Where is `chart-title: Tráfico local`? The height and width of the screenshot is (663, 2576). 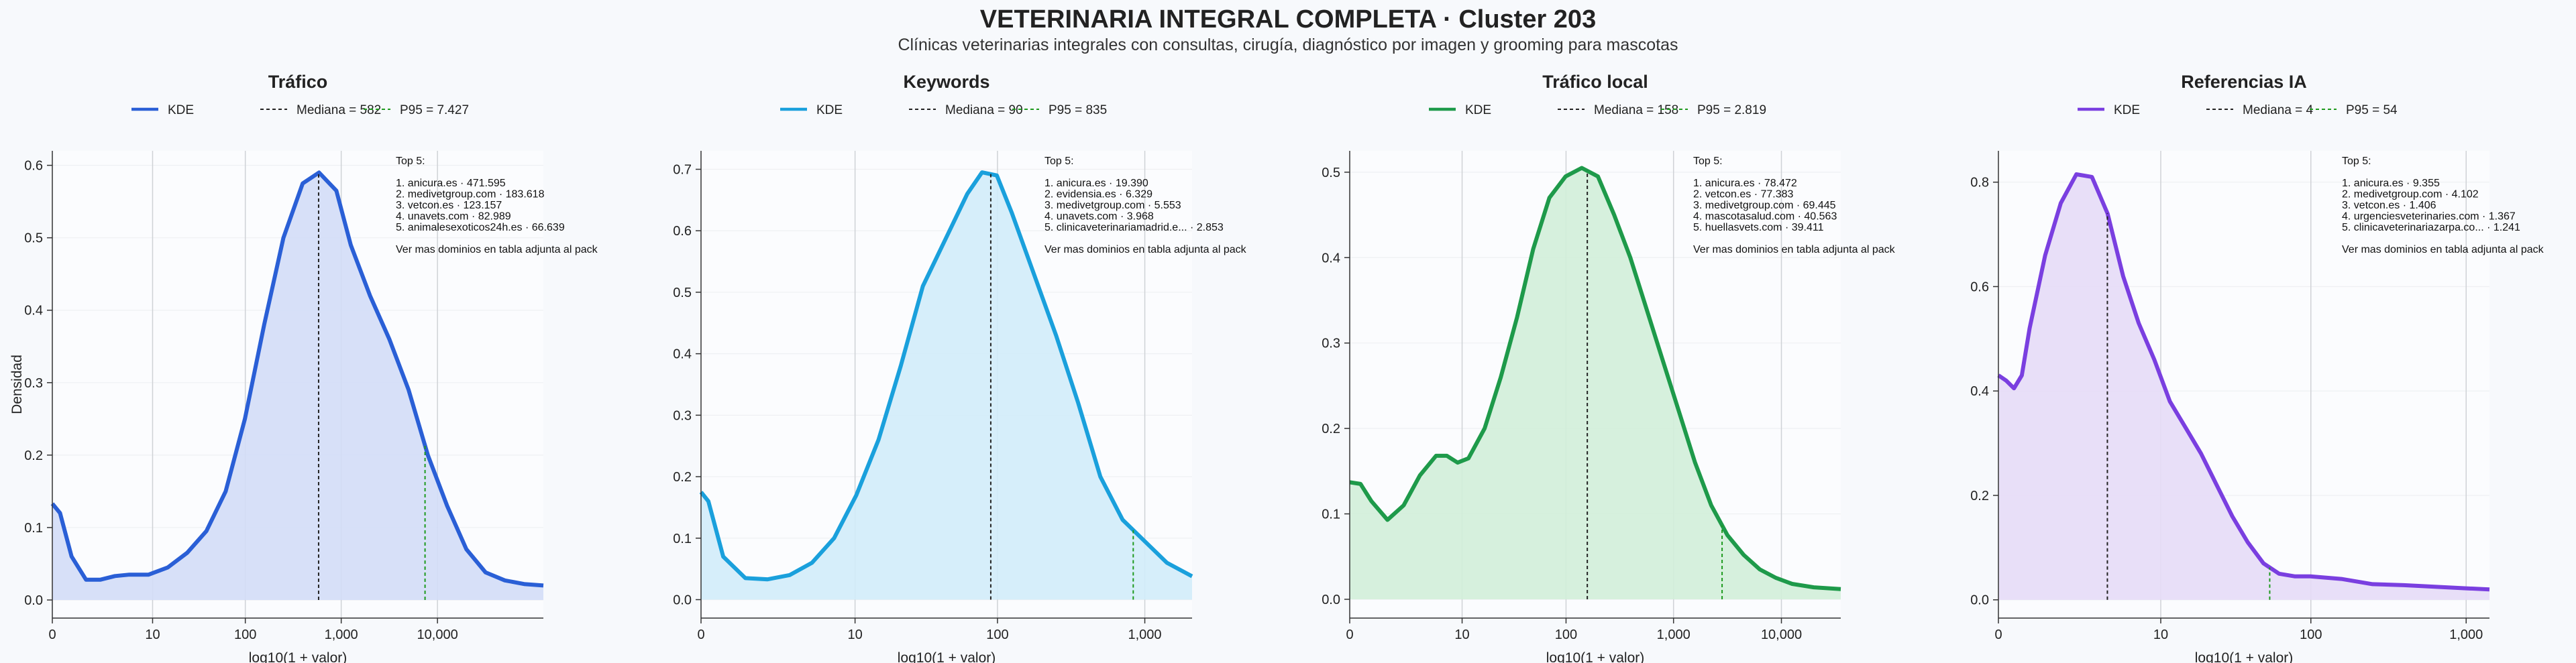
chart-title: Tráfico local is located at coordinates (1595, 82).